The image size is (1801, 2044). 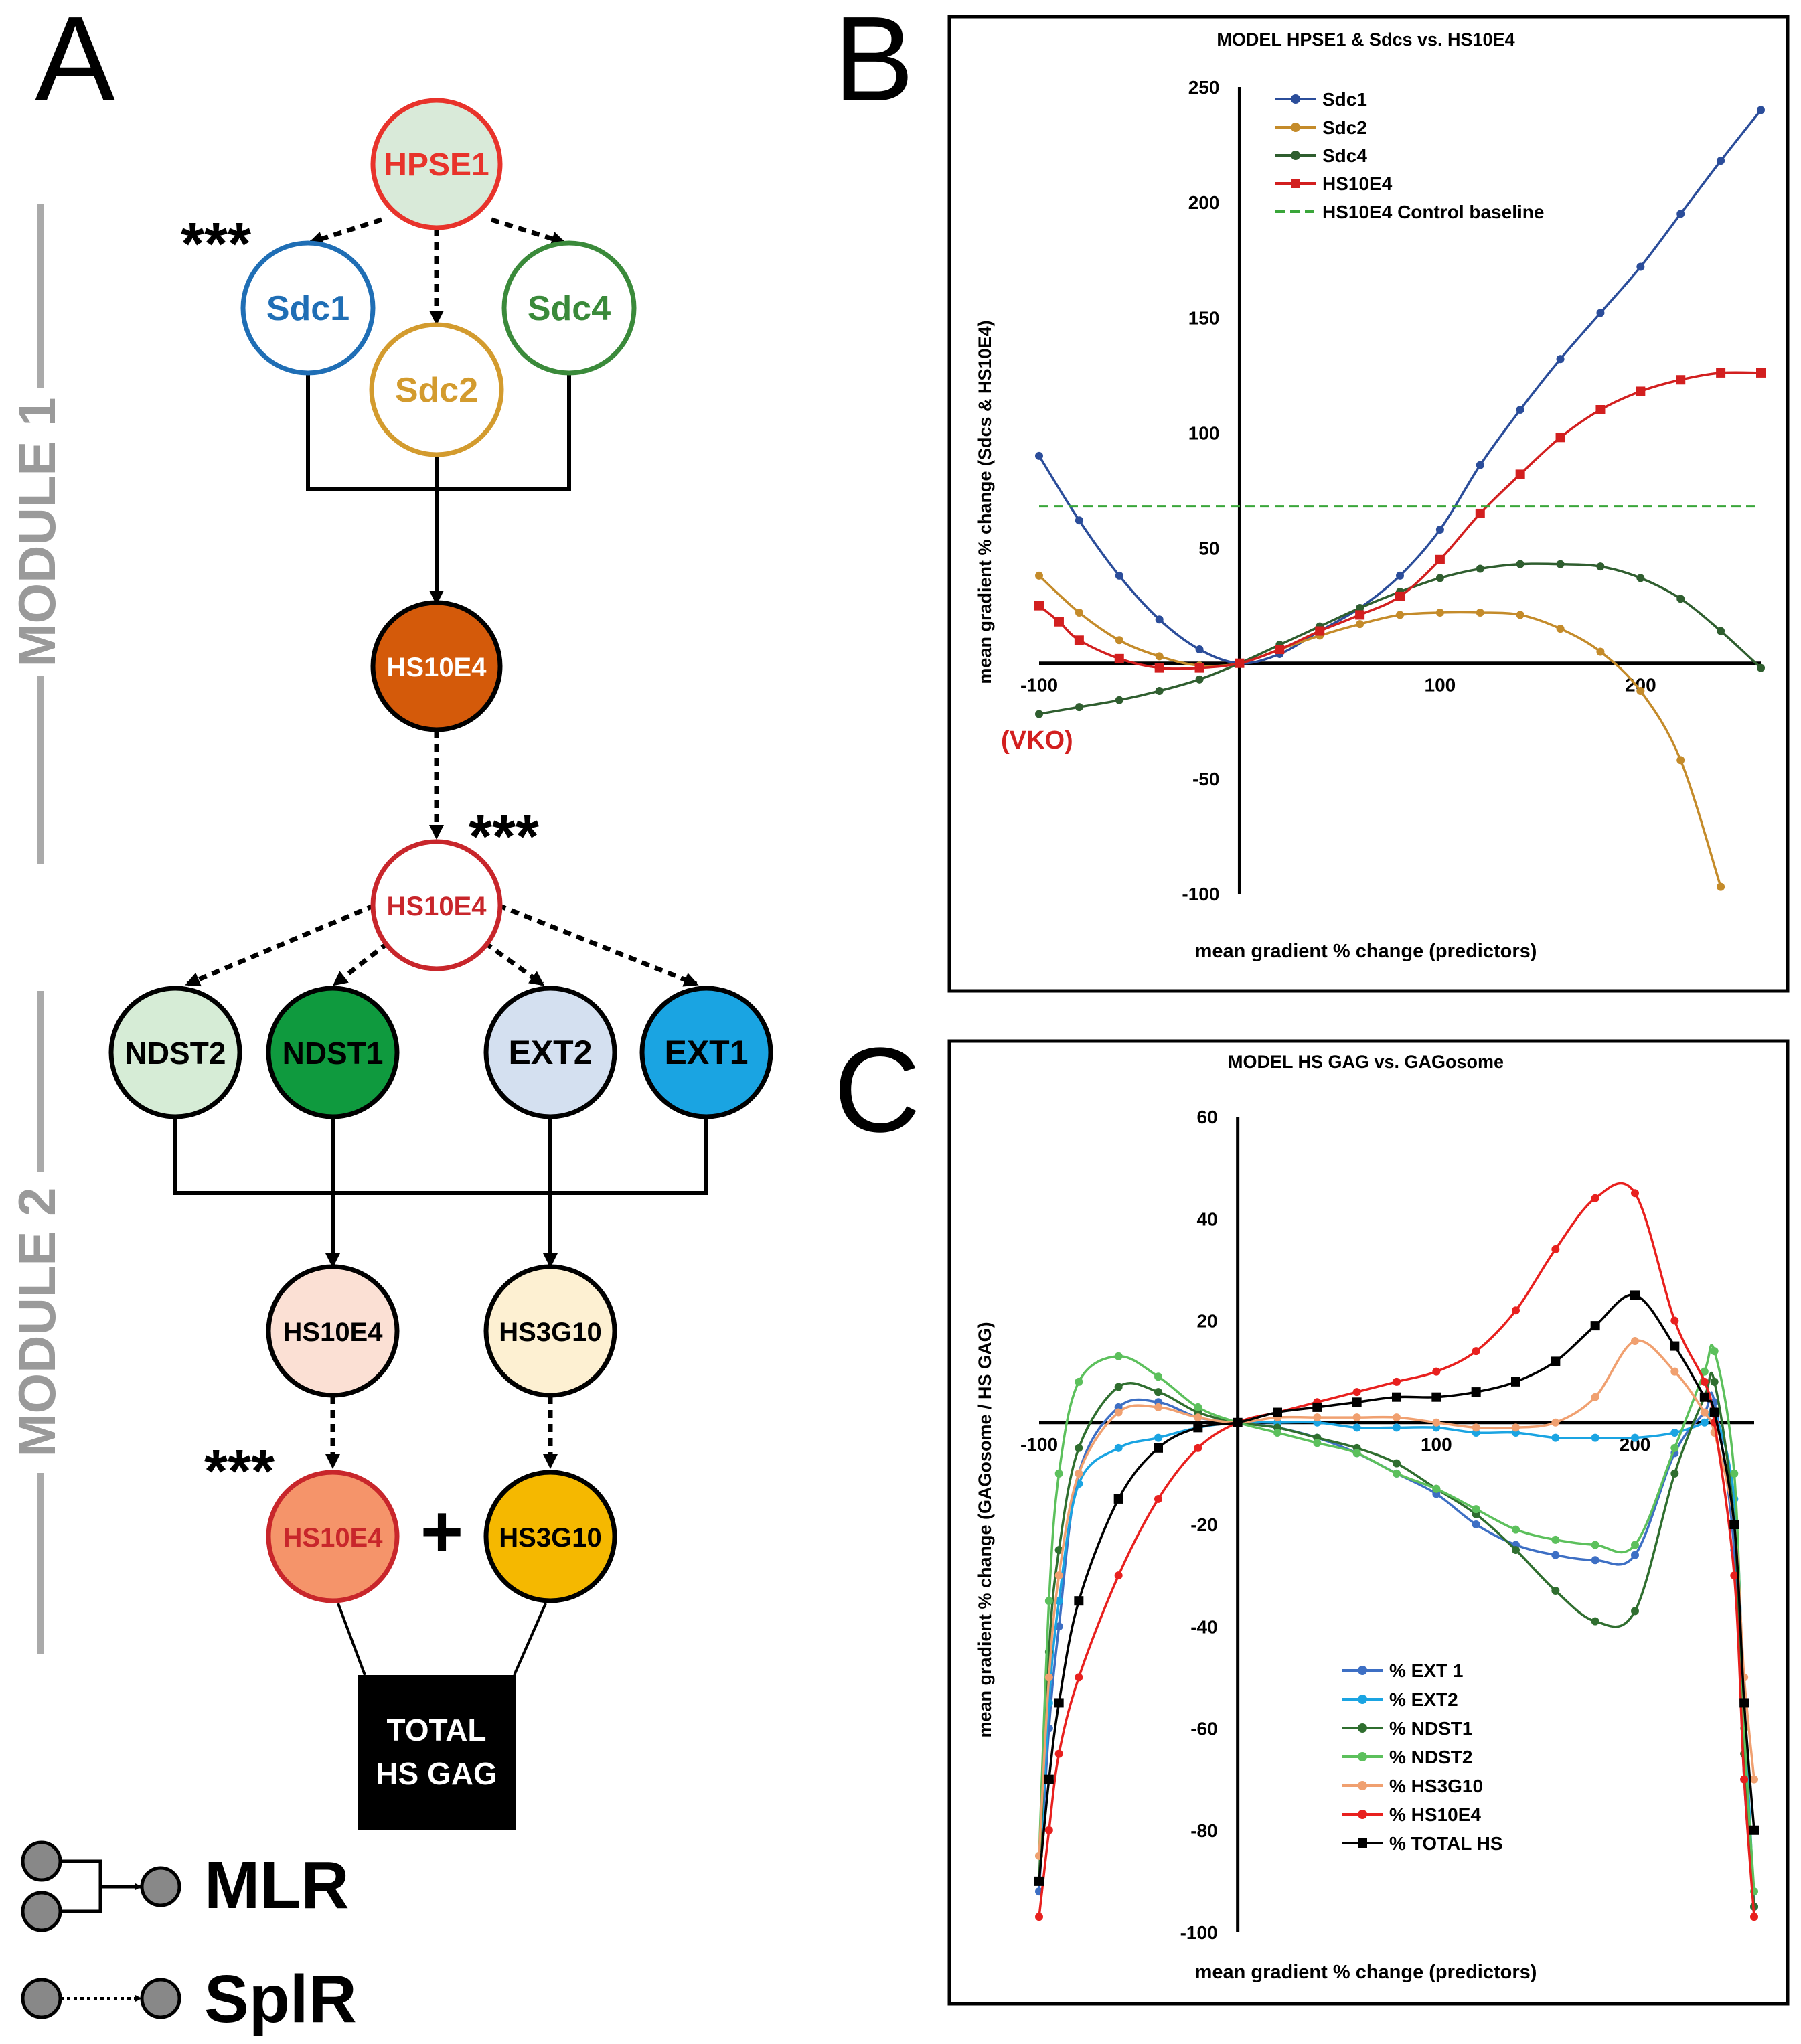 What do you see at coordinates (1203, 1626) in the screenshot?
I see `chart-C-ytick-label: -40` at bounding box center [1203, 1626].